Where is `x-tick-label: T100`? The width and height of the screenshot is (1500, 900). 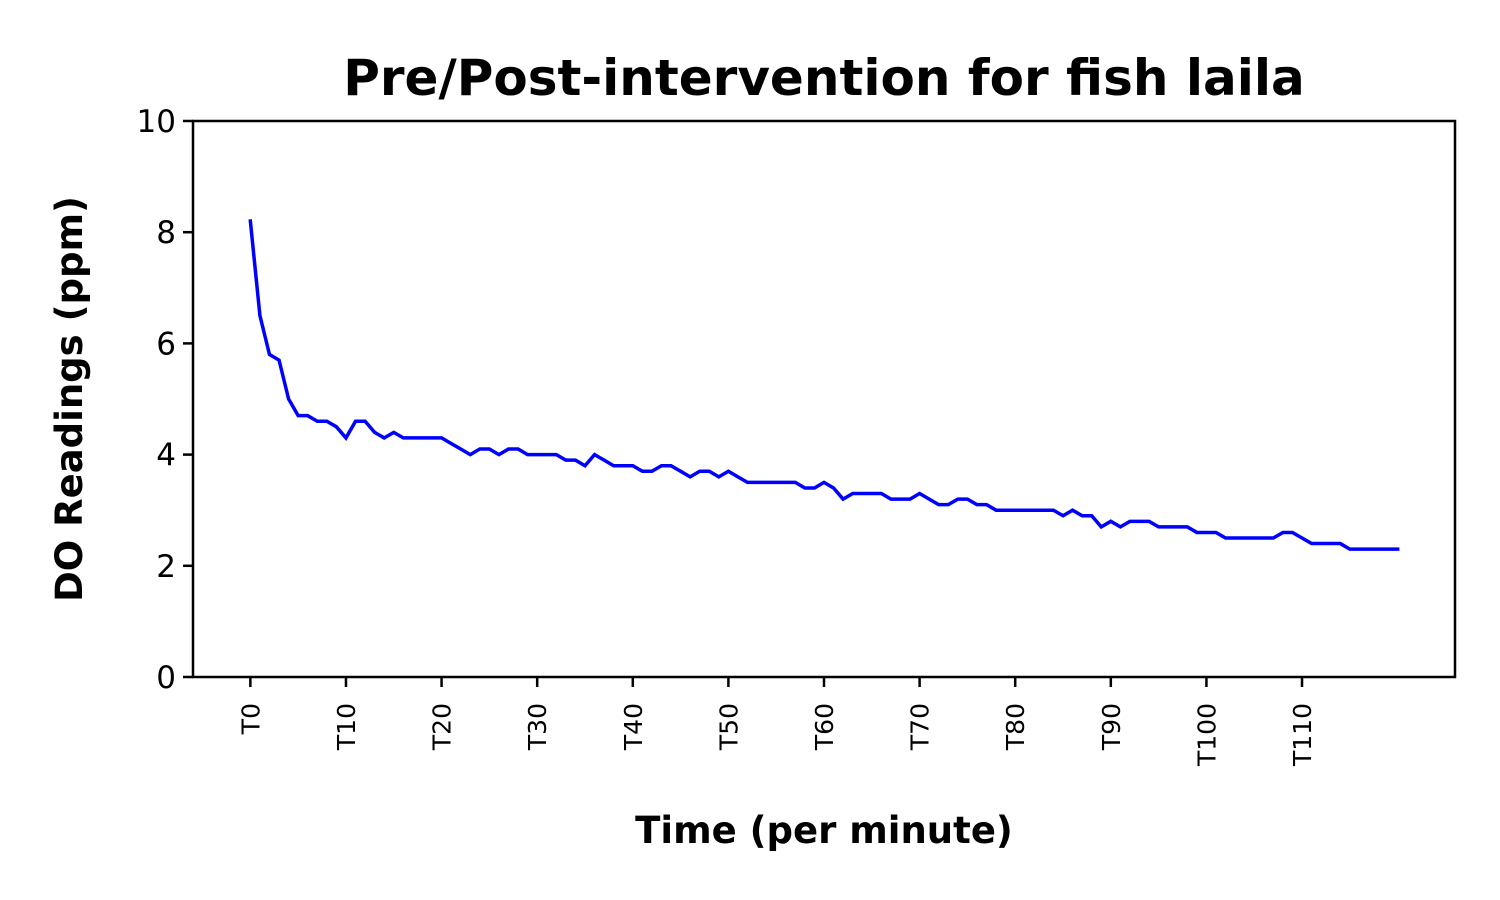
x-tick-label: T100 is located at coordinates (1206, 735).